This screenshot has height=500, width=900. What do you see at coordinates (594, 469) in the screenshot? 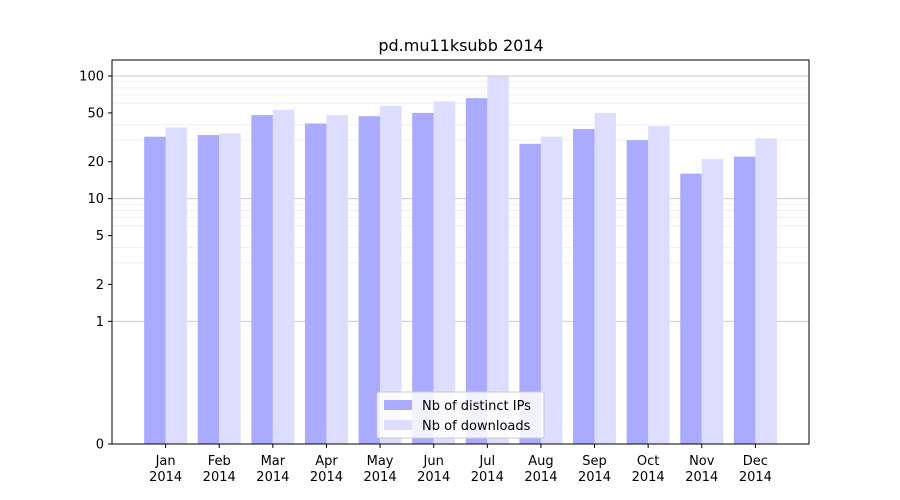
I see `x-tick-label: Sep 2014` at bounding box center [594, 469].